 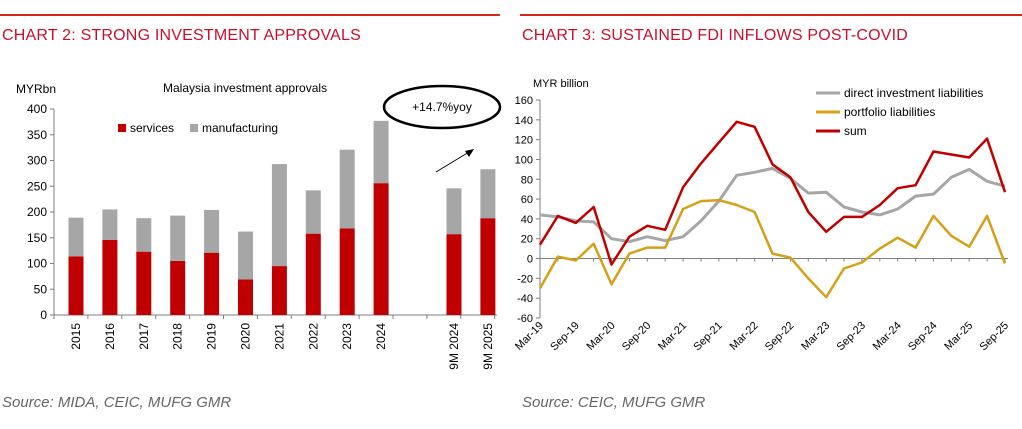 I want to click on annotation-text: +14.7%yoy, so click(x=442, y=107).